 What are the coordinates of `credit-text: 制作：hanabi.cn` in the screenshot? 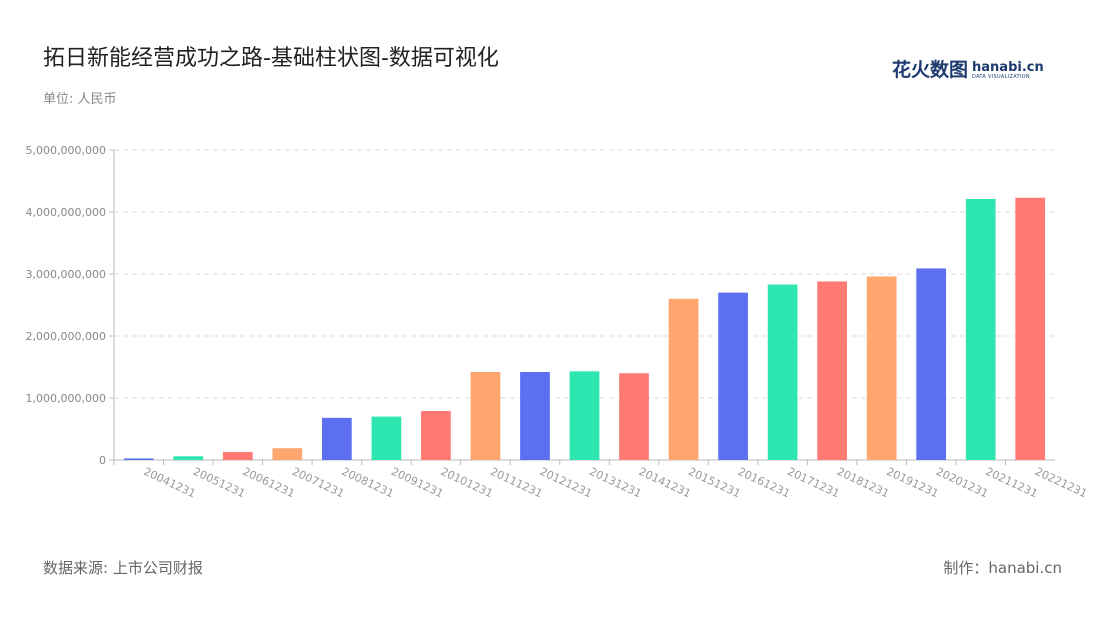 It's located at (1002, 568).